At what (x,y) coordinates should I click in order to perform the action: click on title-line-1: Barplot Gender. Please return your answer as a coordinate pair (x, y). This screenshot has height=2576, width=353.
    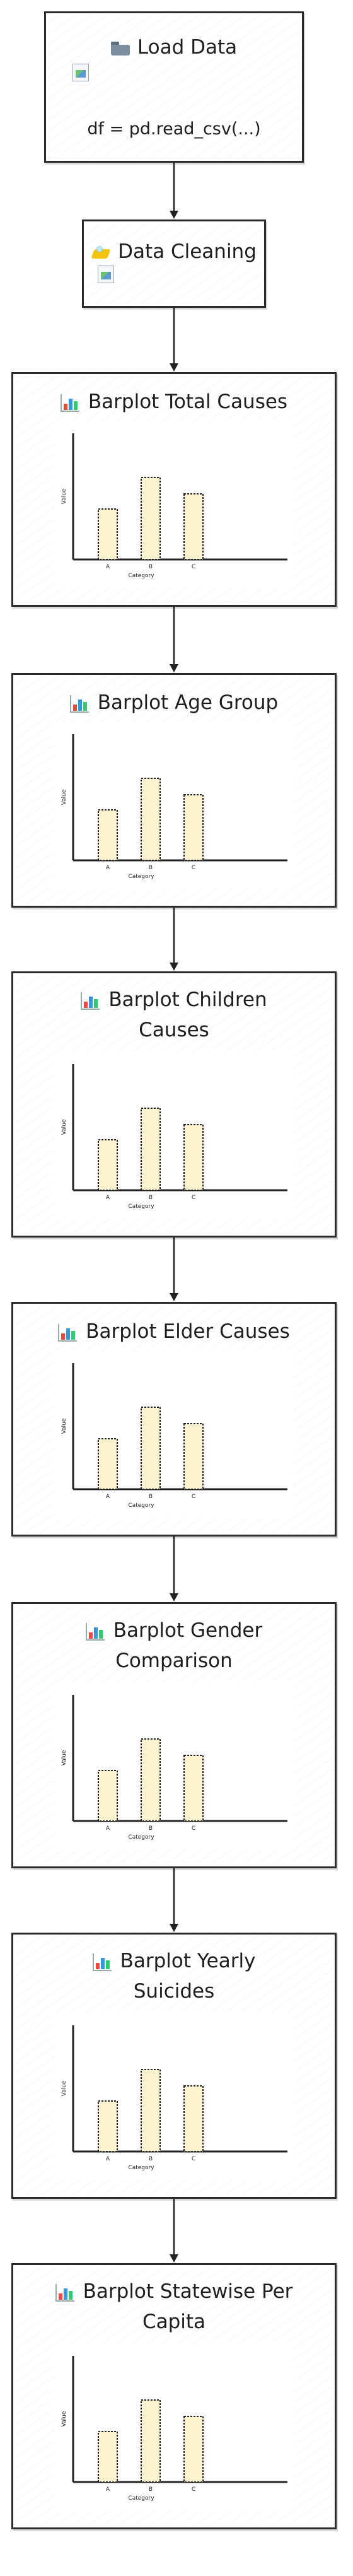
    Looking at the image, I should click on (174, 1630).